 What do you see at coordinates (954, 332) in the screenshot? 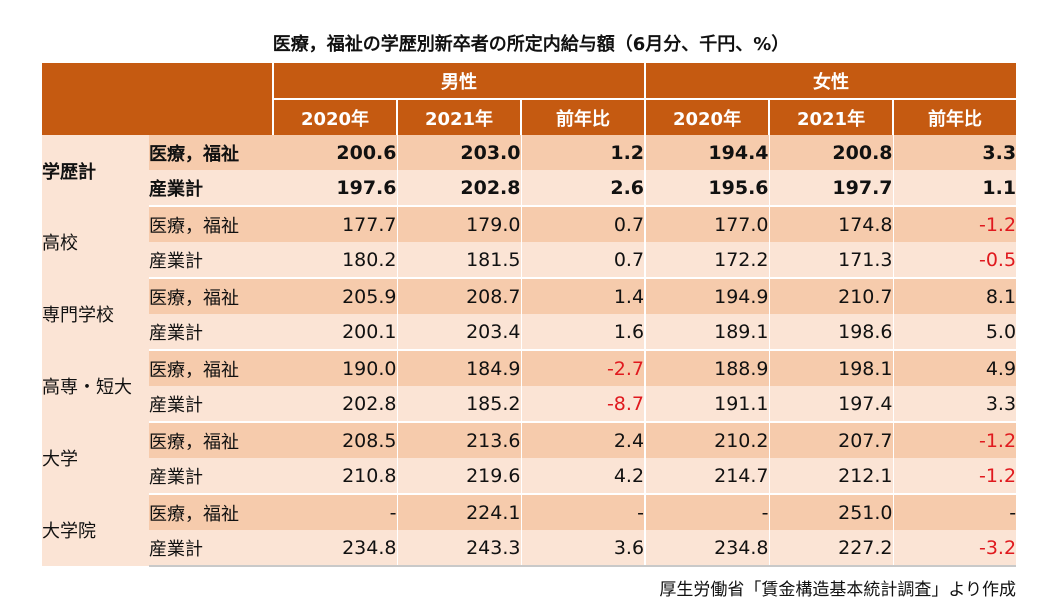
I see `table-cell: 5.0` at bounding box center [954, 332].